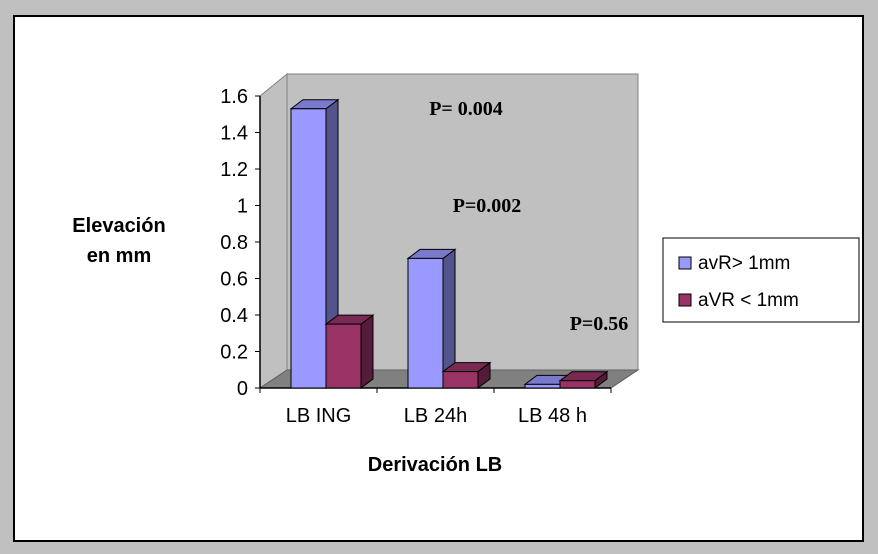 Image resolution: width=878 pixels, height=554 pixels. Describe the element at coordinates (234, 134) in the screenshot. I see `y-tick-label: 1.4` at that location.